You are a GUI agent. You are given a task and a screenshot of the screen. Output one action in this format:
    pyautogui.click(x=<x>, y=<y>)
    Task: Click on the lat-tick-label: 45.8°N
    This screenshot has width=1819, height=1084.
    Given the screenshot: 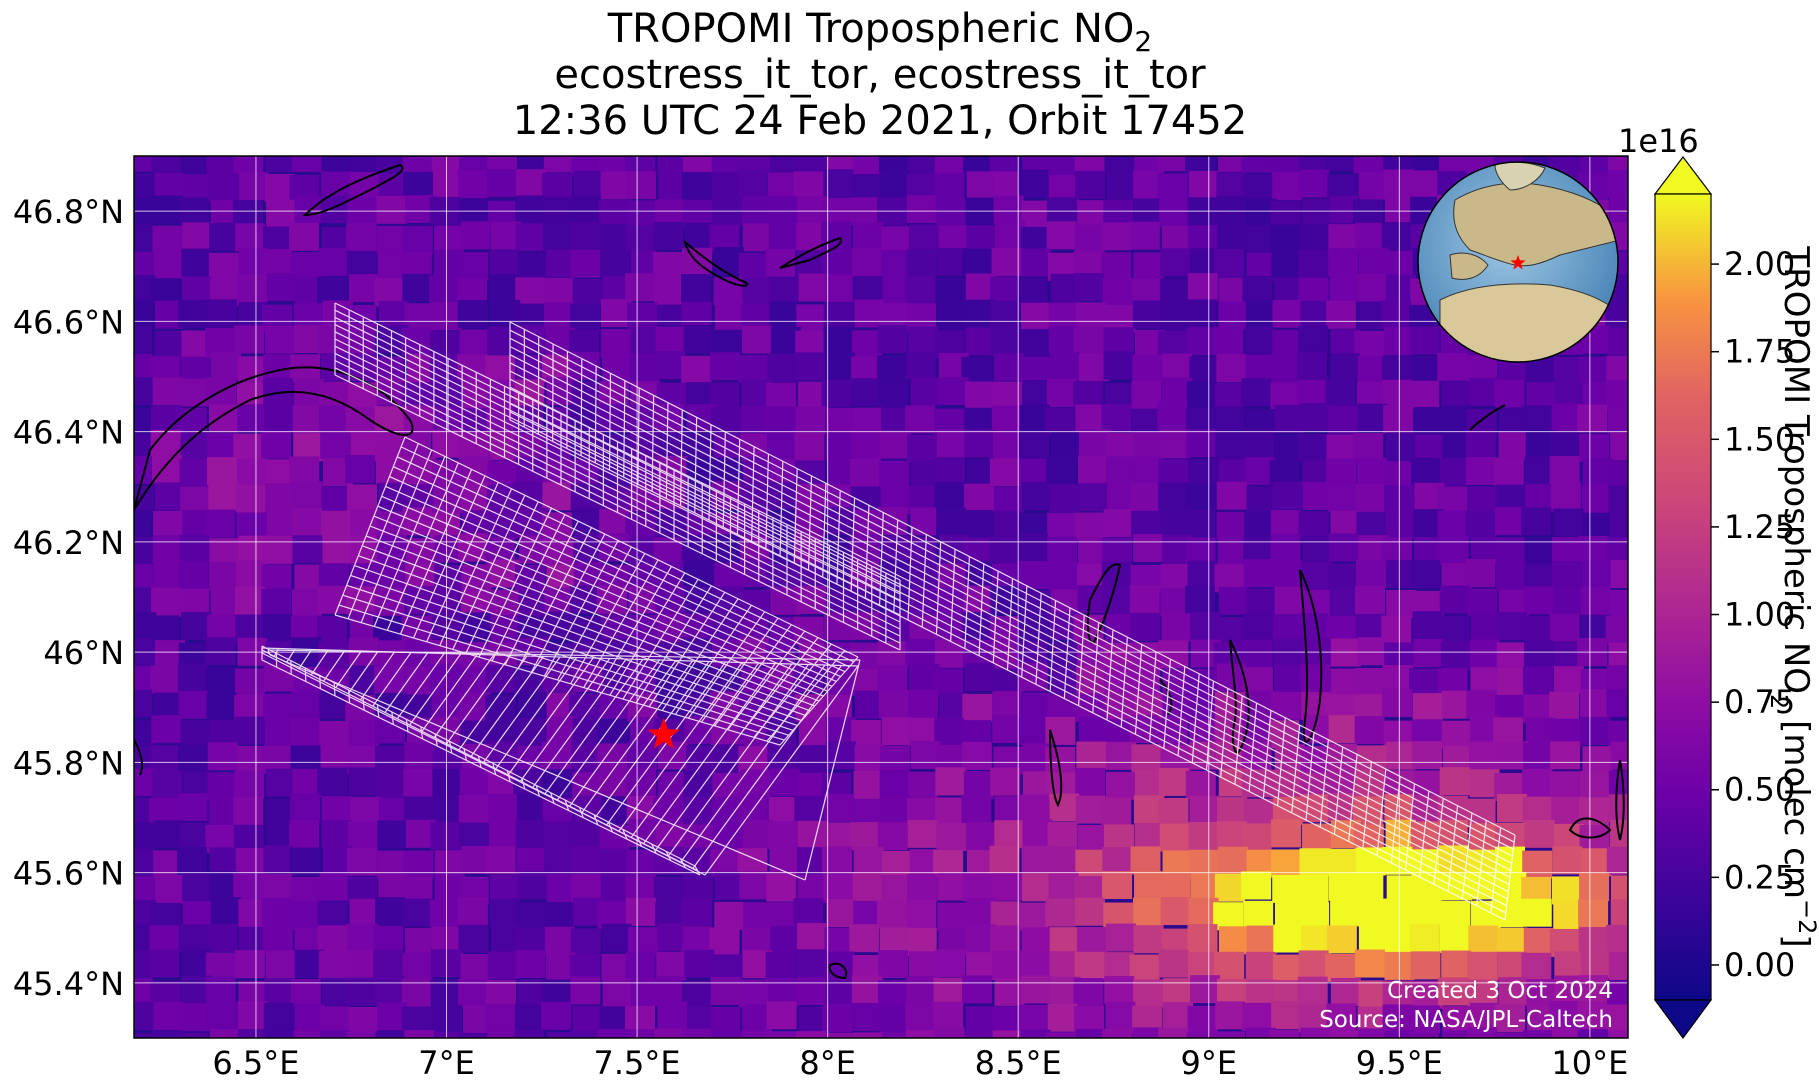 What is the action you would take?
    pyautogui.click(x=68, y=763)
    